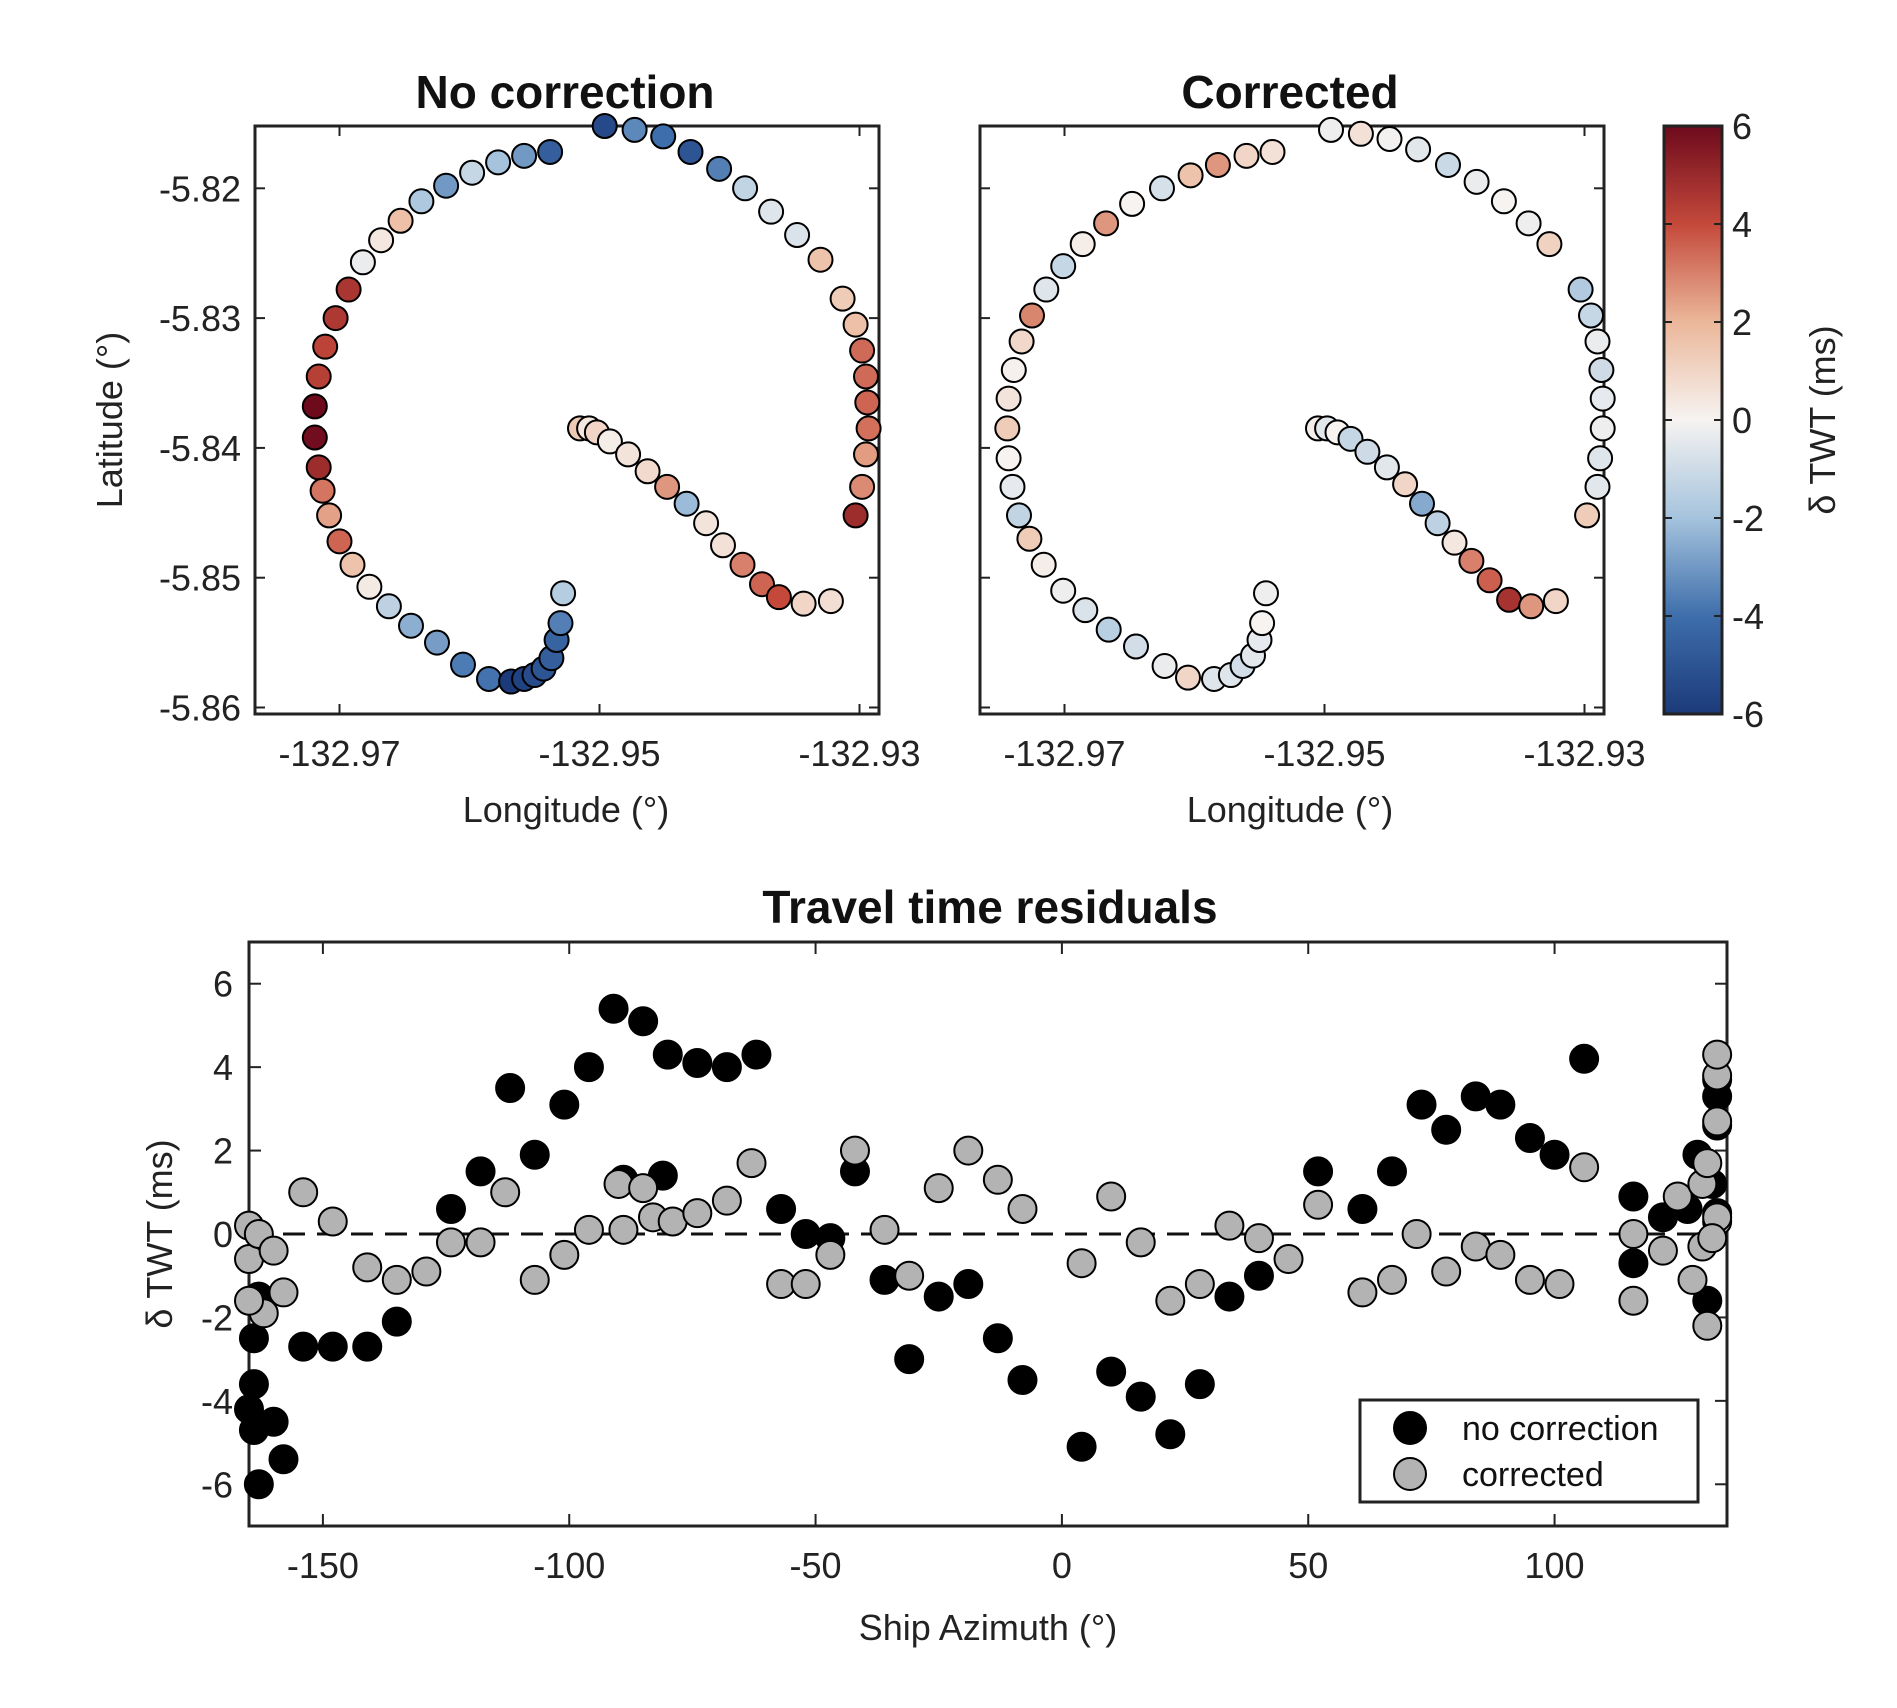  I want to click on colorbar-tick-label: -2, so click(1748, 518).